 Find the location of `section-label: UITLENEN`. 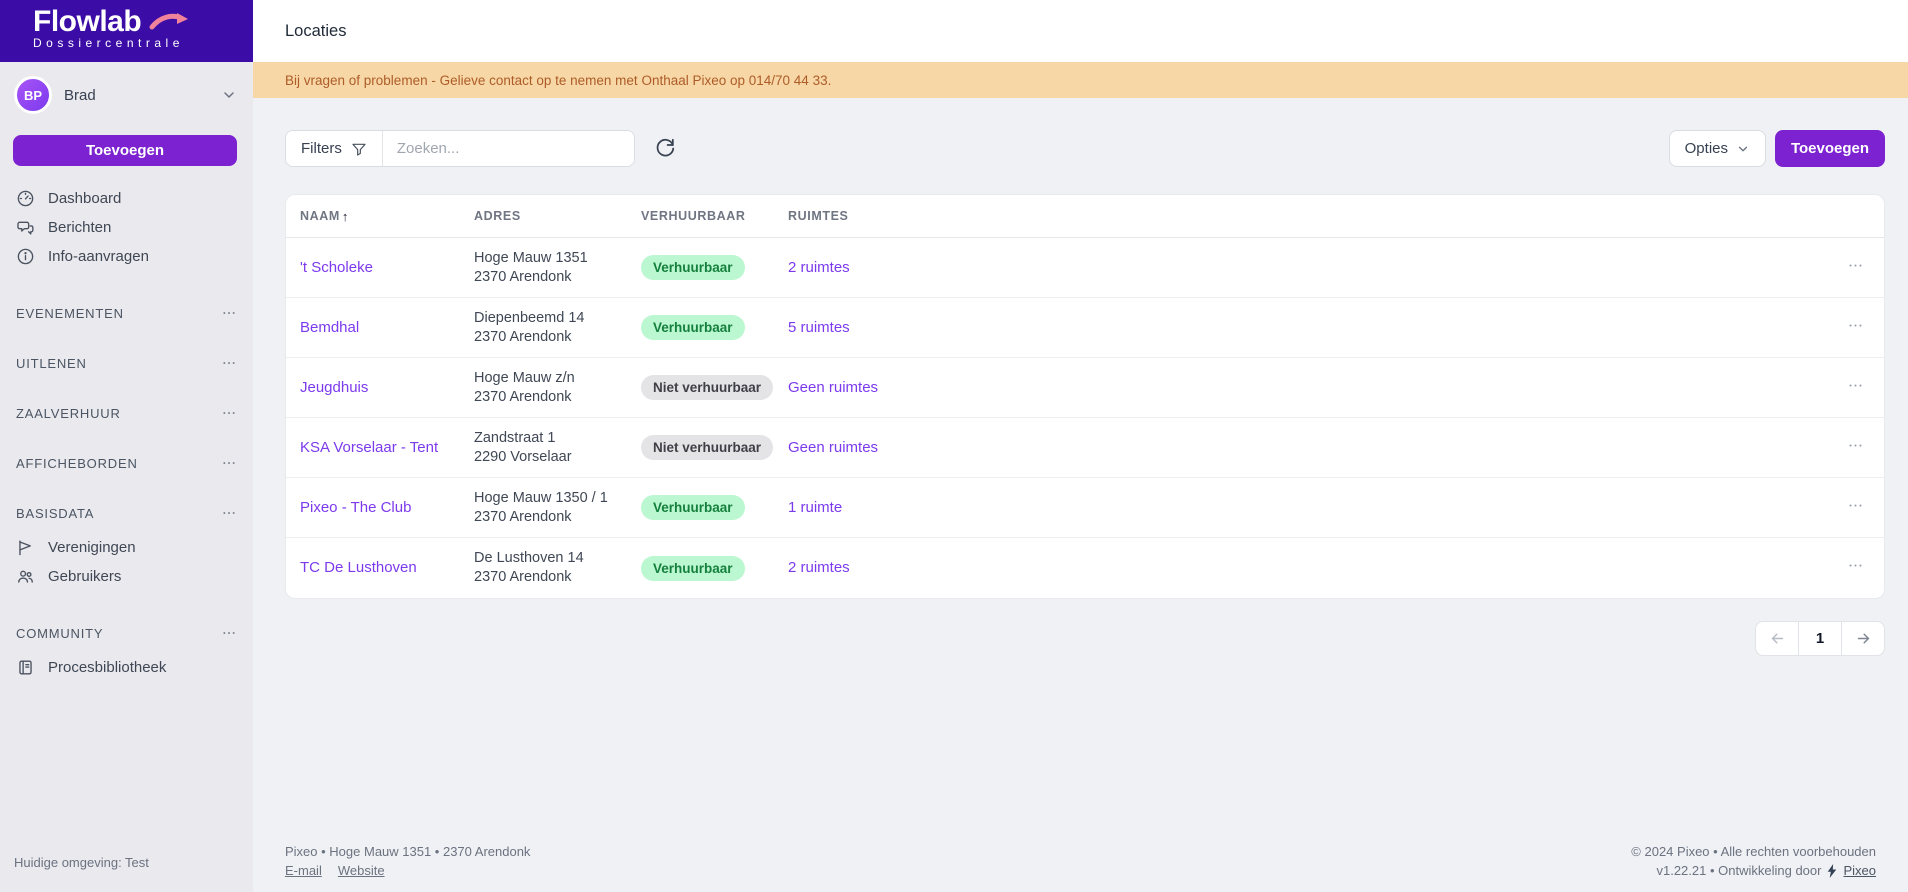

section-label: UITLENEN is located at coordinates (51, 363).